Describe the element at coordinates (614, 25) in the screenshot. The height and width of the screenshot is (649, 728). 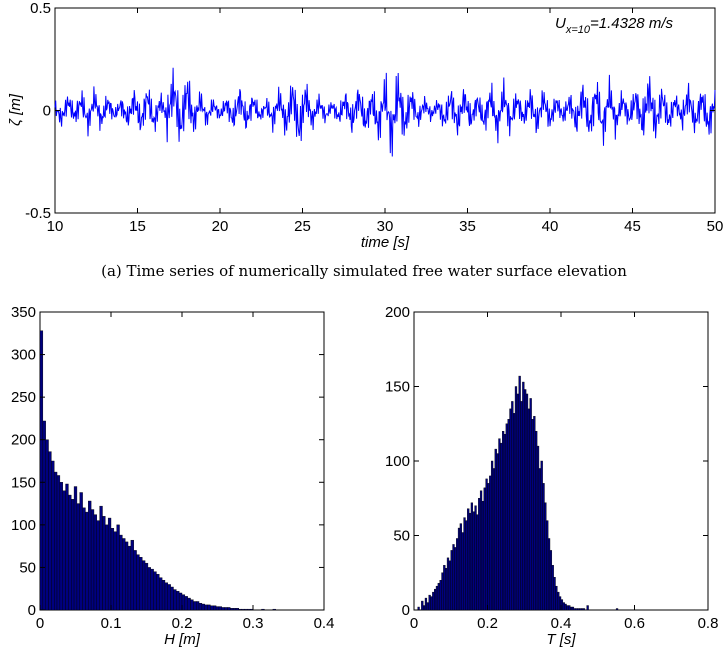
I see `velocity-annotation: Ux=10=1.4328 m/s` at that location.